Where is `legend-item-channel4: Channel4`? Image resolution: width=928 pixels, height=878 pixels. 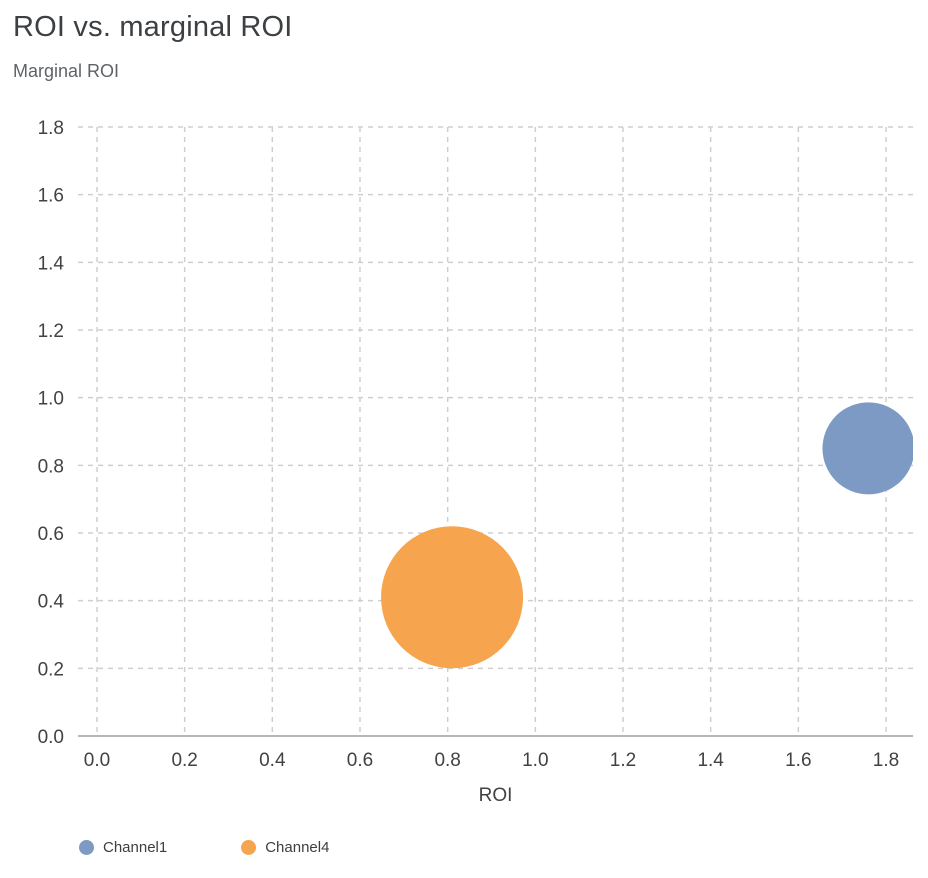
legend-item-channel4: Channel4 is located at coordinates (285, 847).